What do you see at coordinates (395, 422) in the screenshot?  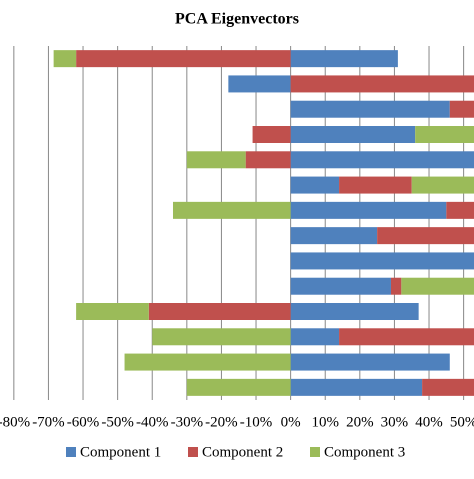 I see `x-tick-label: 30%` at bounding box center [395, 422].